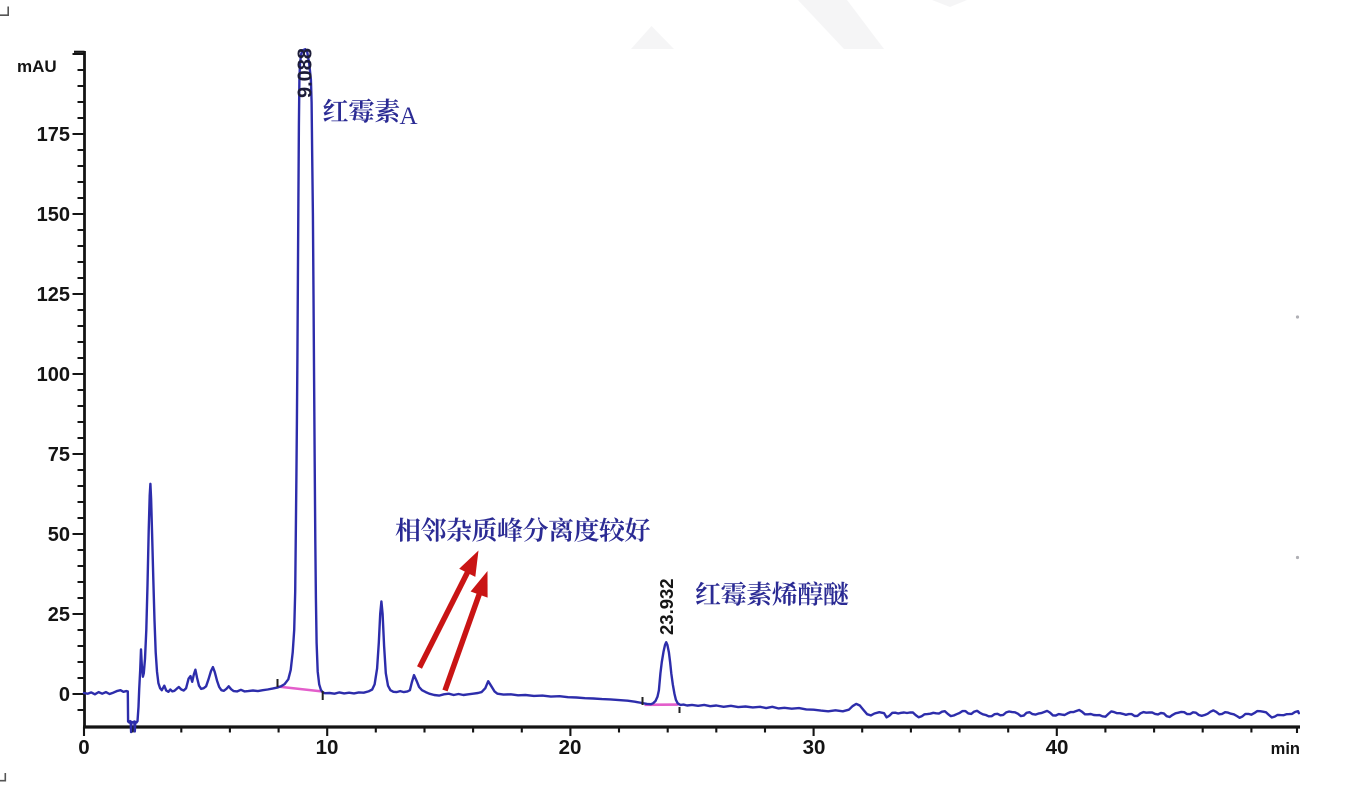 This screenshot has width=1345, height=797. Describe the element at coordinates (53, 135) in the screenshot. I see `svg-text: 175` at that location.